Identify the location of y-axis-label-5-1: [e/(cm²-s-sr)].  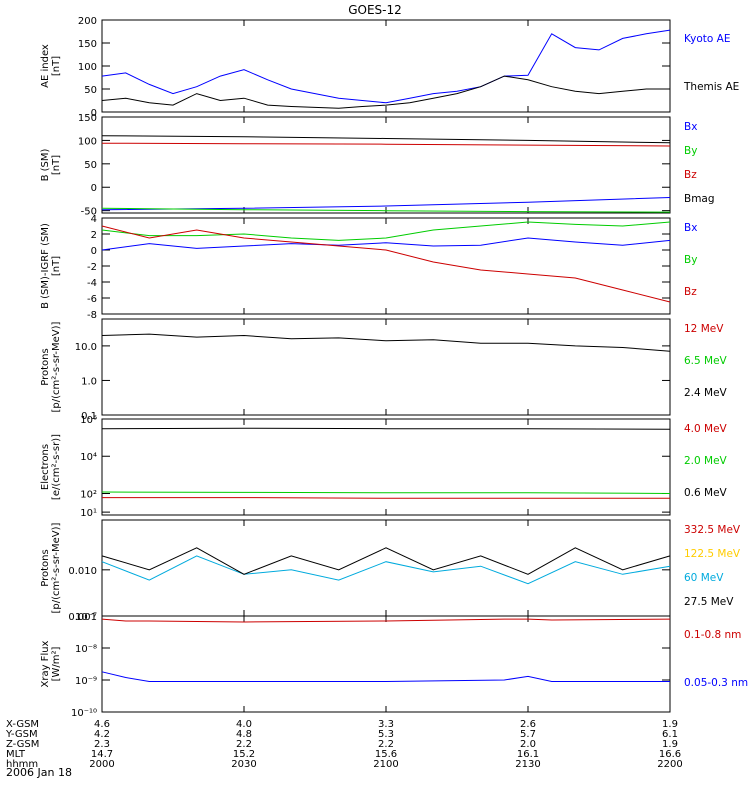
(56, 467).